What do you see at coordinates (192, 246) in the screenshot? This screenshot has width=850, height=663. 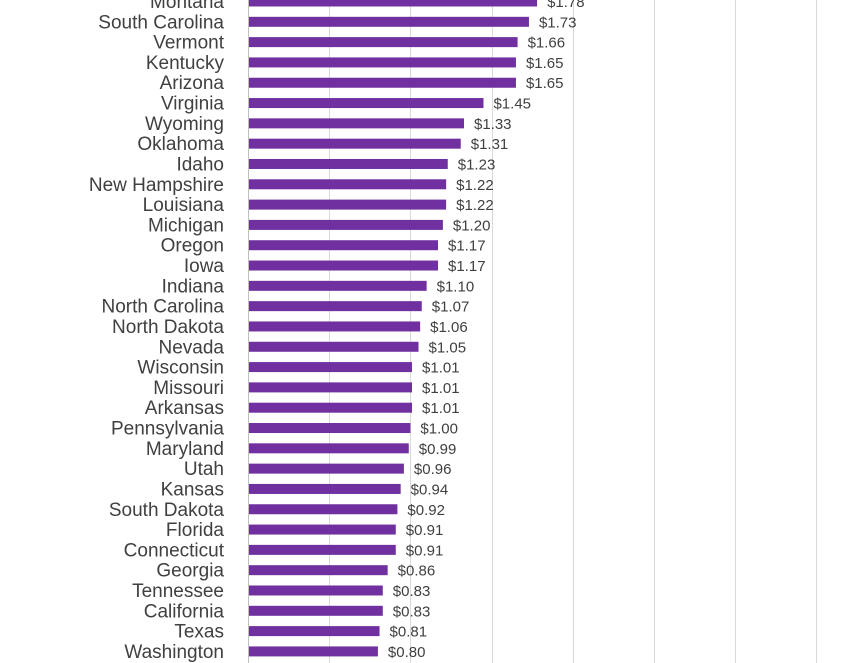 I see `category-label: Oregon` at bounding box center [192, 246].